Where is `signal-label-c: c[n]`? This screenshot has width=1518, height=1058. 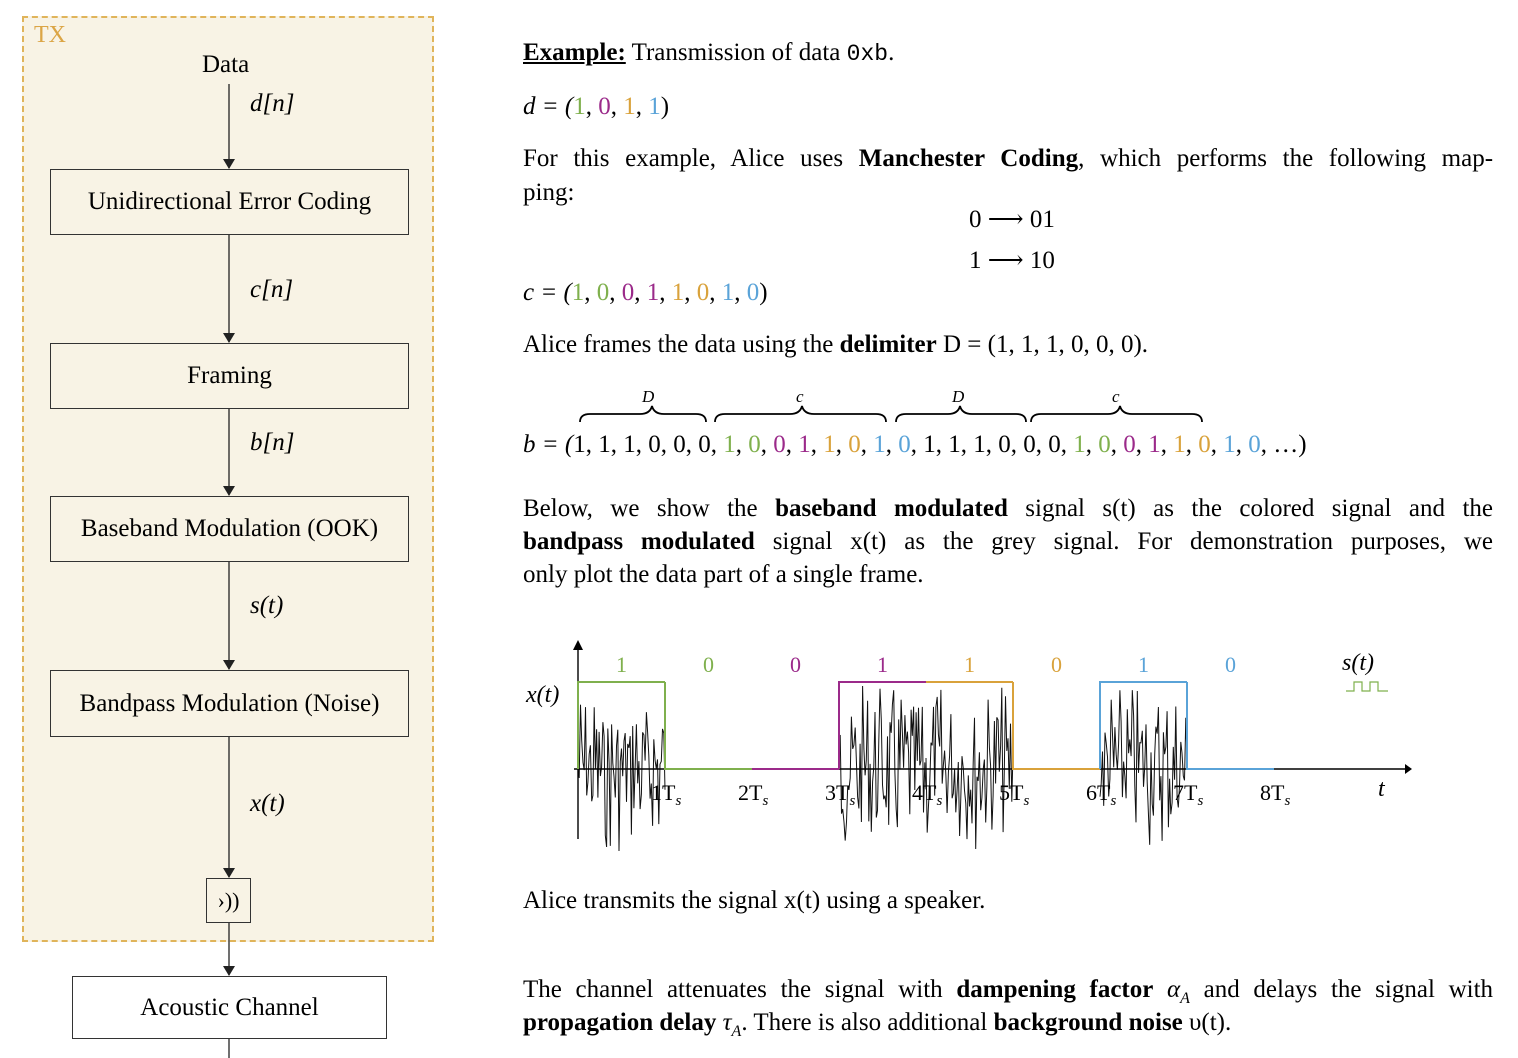 signal-label-c: c[n] is located at coordinates (272, 289).